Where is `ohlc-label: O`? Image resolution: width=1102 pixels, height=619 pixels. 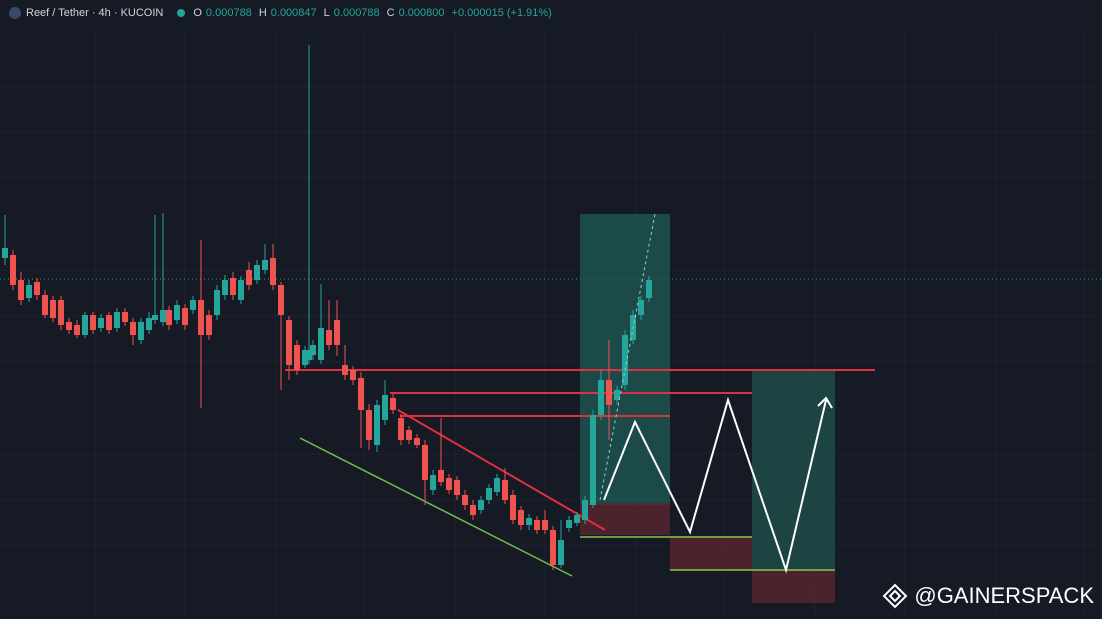
ohlc-label: O is located at coordinates (197, 13).